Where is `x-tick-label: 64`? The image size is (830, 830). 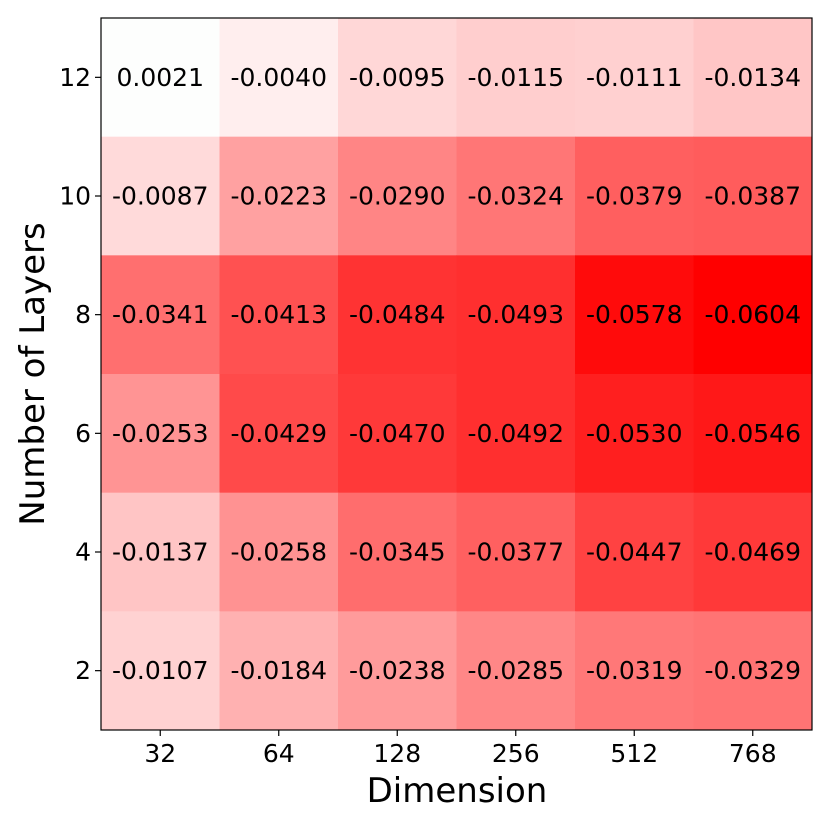
x-tick-label: 64 is located at coordinates (279, 753).